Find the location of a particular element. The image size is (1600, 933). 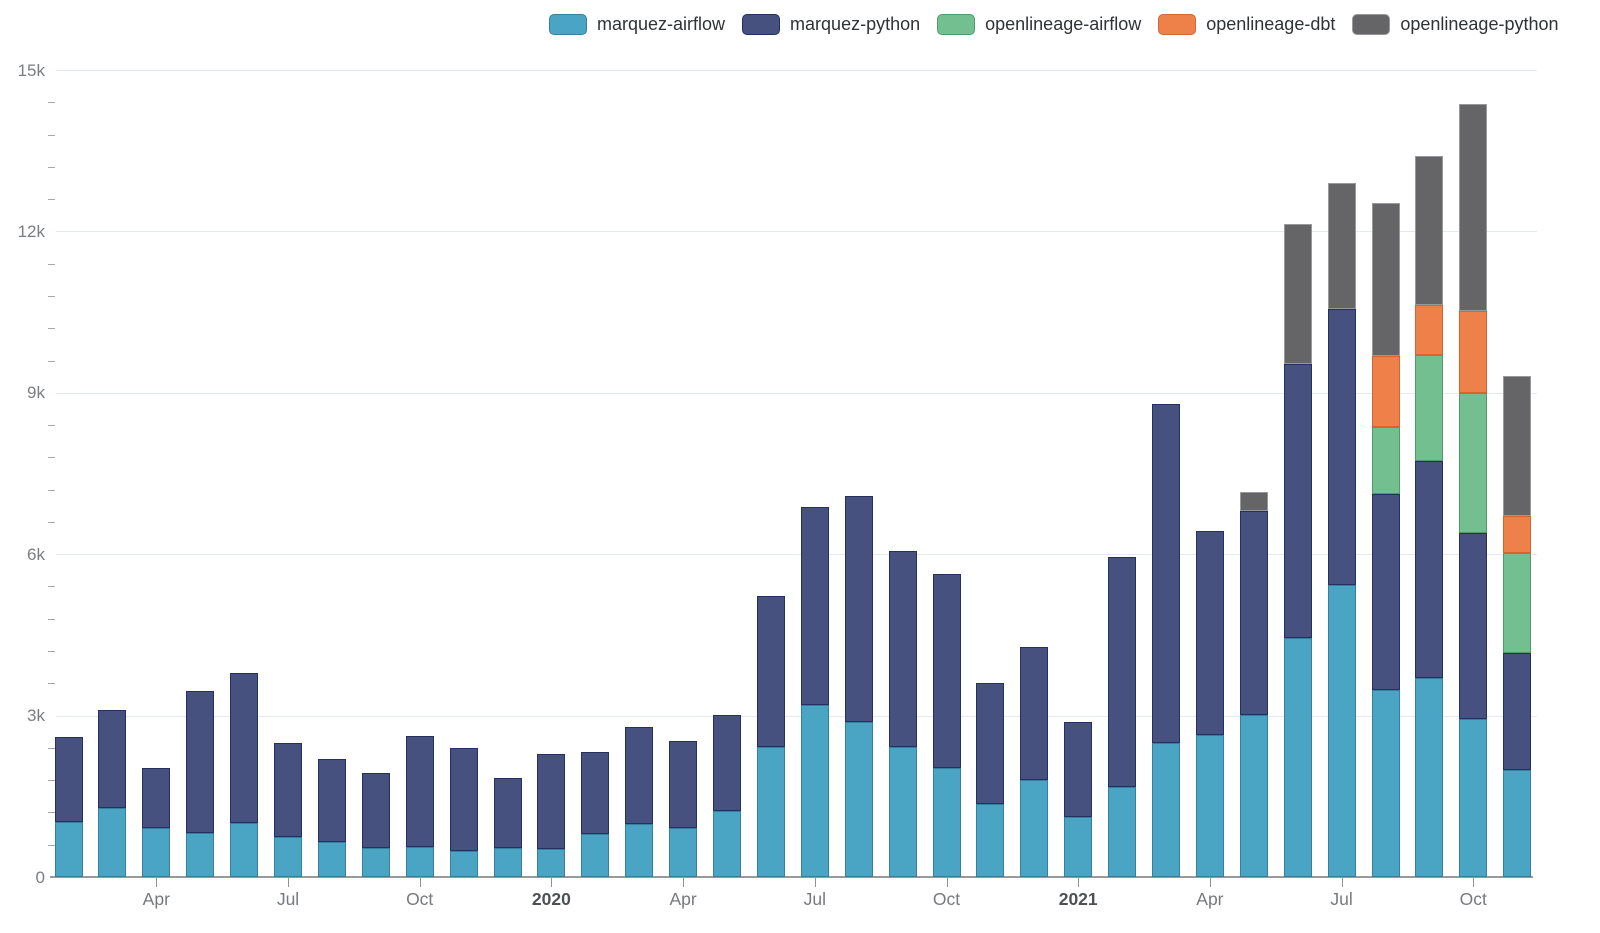

x-axis-label: 2020 is located at coordinates (551, 899).